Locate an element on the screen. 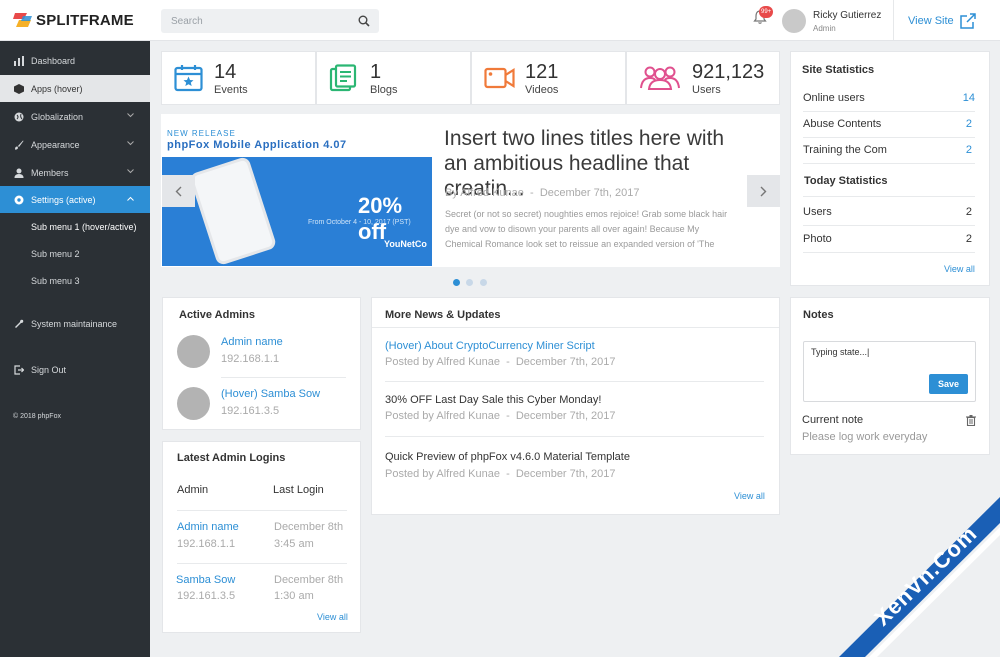 The image size is (1000, 657). sidebar-item-apps: Apps (hover) is located at coordinates (75, 88).